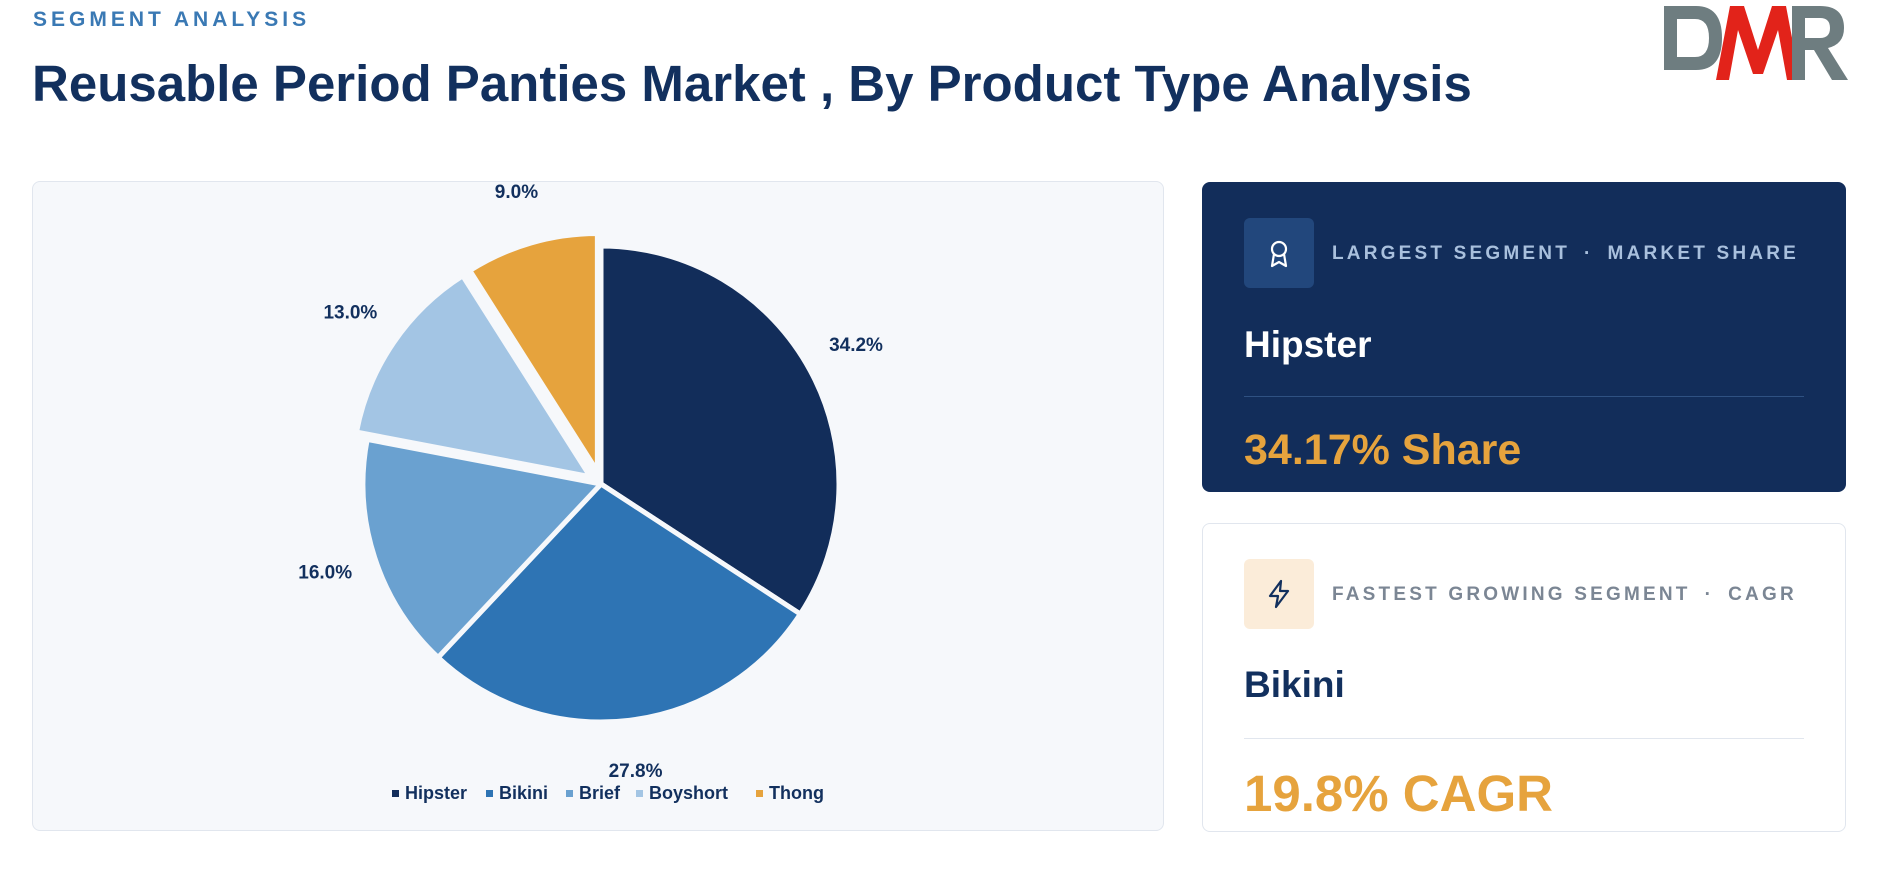 Image resolution: width=1884 pixels, height=870 pixels. Describe the element at coordinates (523, 793) in the screenshot. I see `legend-label: Bikini` at that location.